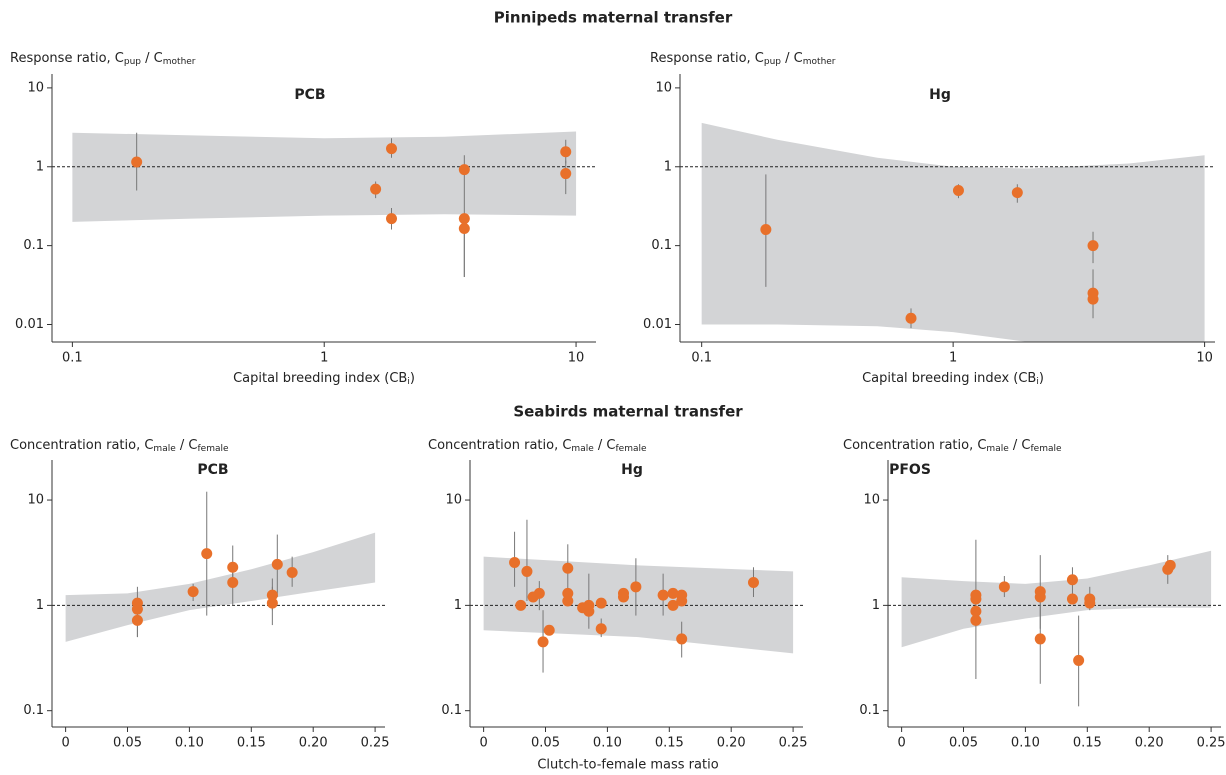 This screenshot has width=1226, height=775. I want to click on x-tick-label: 10, so click(1204, 358).